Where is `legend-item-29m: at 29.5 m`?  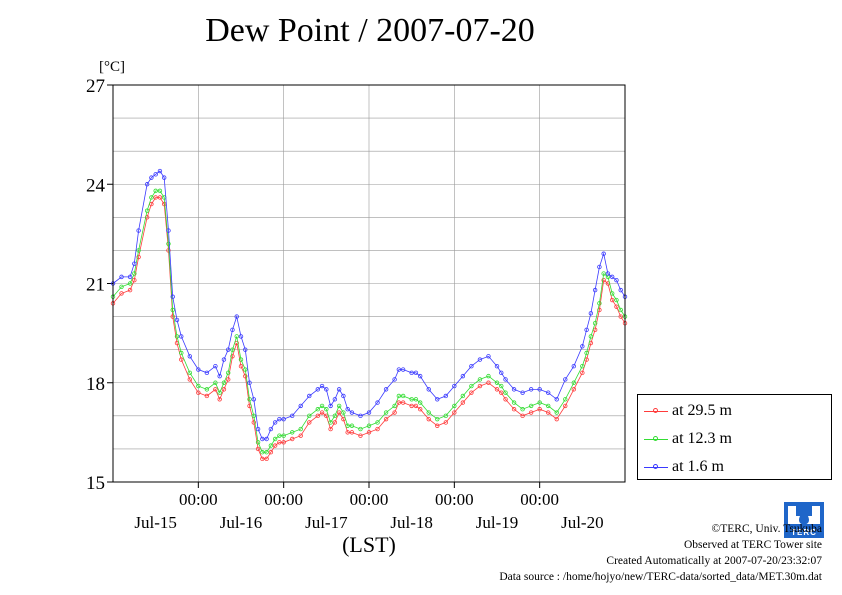 legend-item-29m: at 29.5 m is located at coordinates (688, 411).